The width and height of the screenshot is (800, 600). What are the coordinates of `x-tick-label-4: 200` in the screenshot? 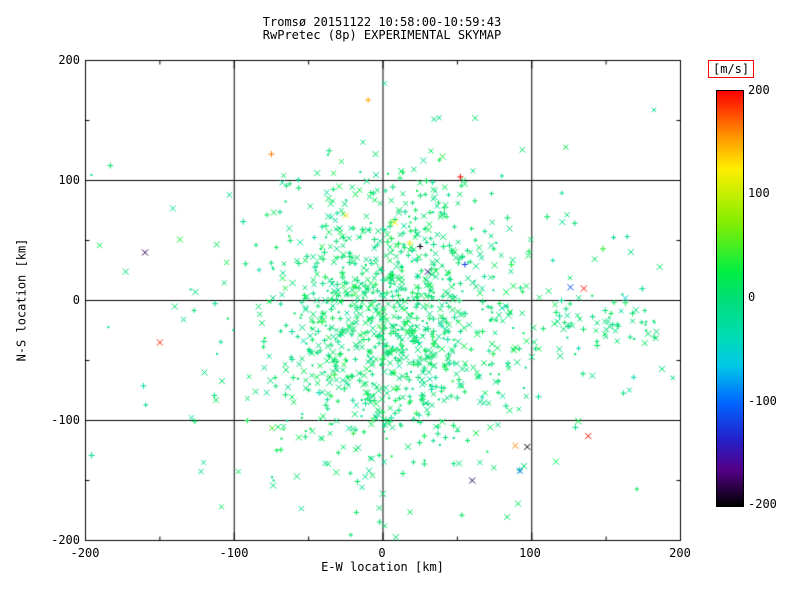 It's located at (680, 553).